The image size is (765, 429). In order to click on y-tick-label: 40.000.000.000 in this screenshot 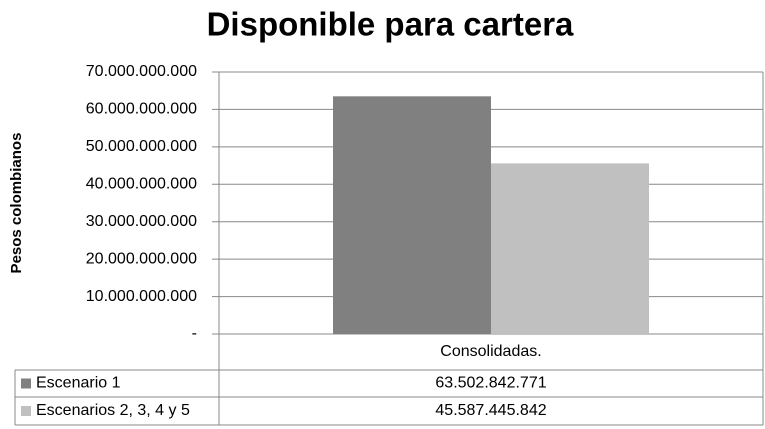, I will do `click(141, 184)`.